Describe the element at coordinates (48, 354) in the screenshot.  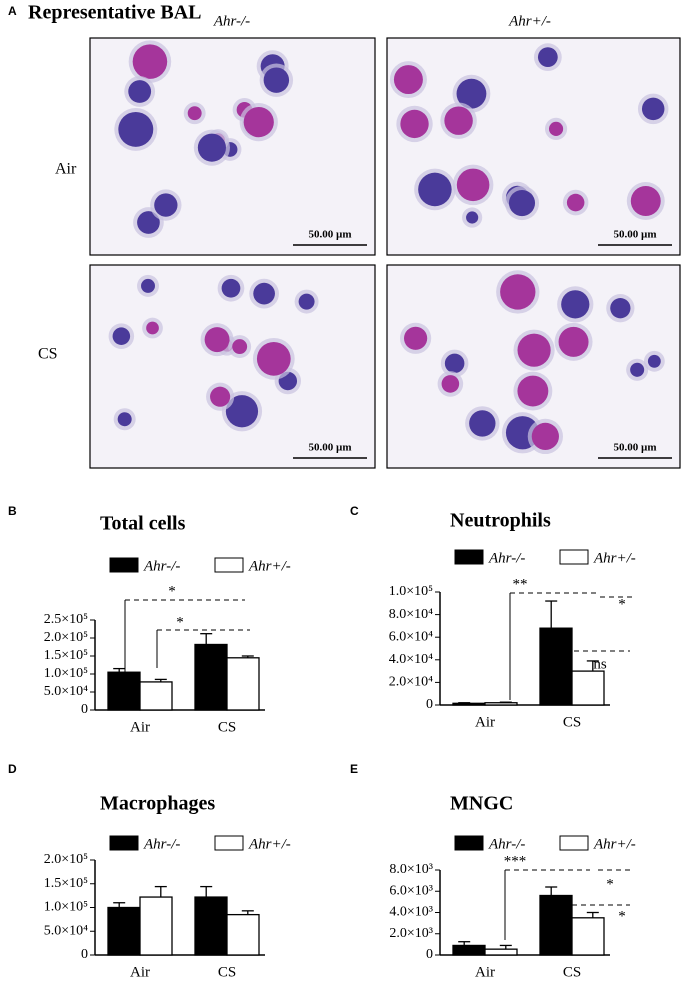
I see `row-label: CS` at that location.